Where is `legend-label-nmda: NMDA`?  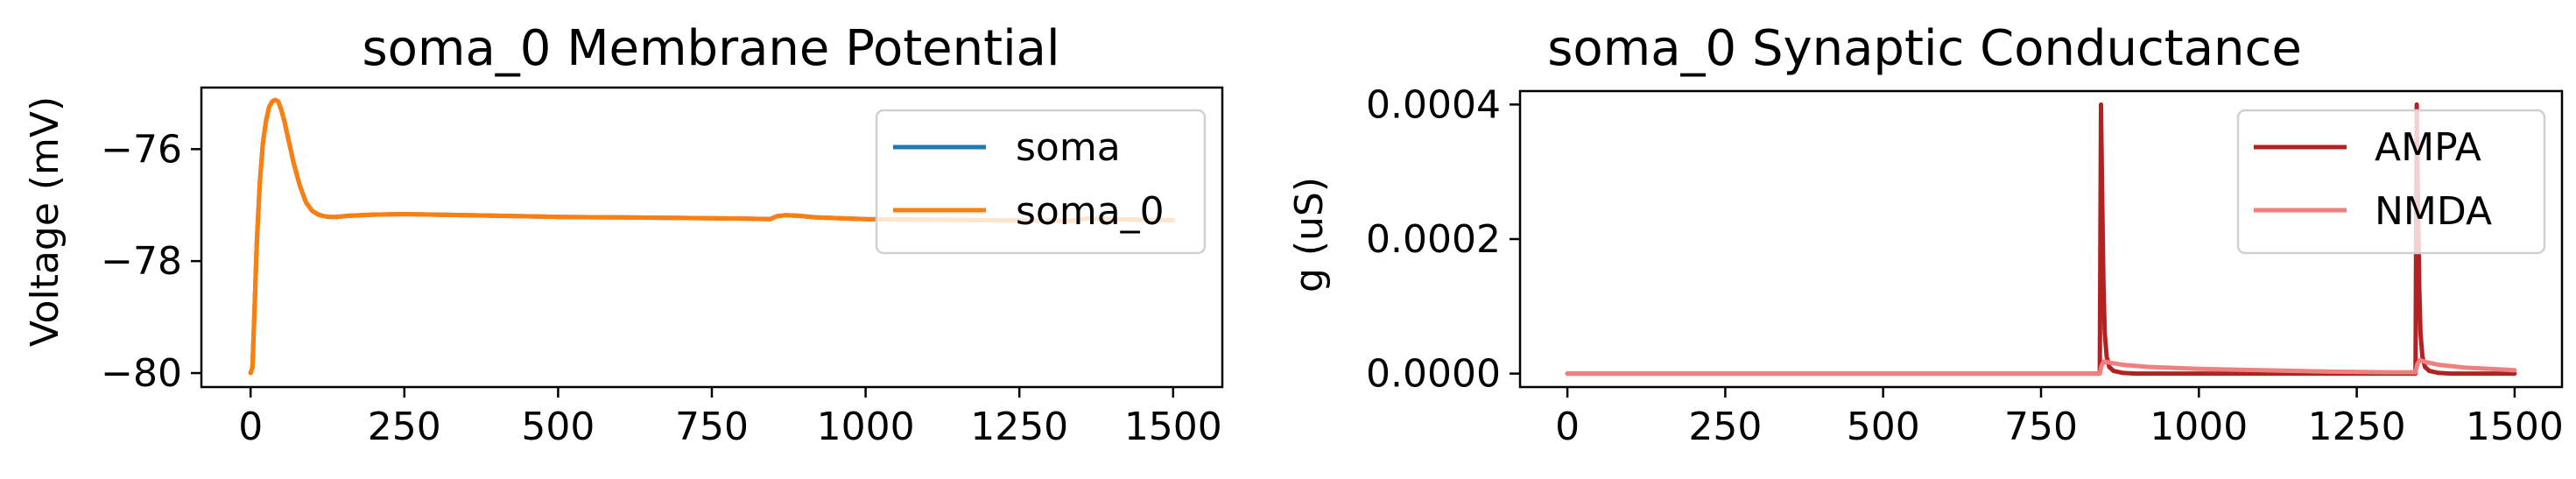
legend-label-nmda: NMDA is located at coordinates (2433, 211).